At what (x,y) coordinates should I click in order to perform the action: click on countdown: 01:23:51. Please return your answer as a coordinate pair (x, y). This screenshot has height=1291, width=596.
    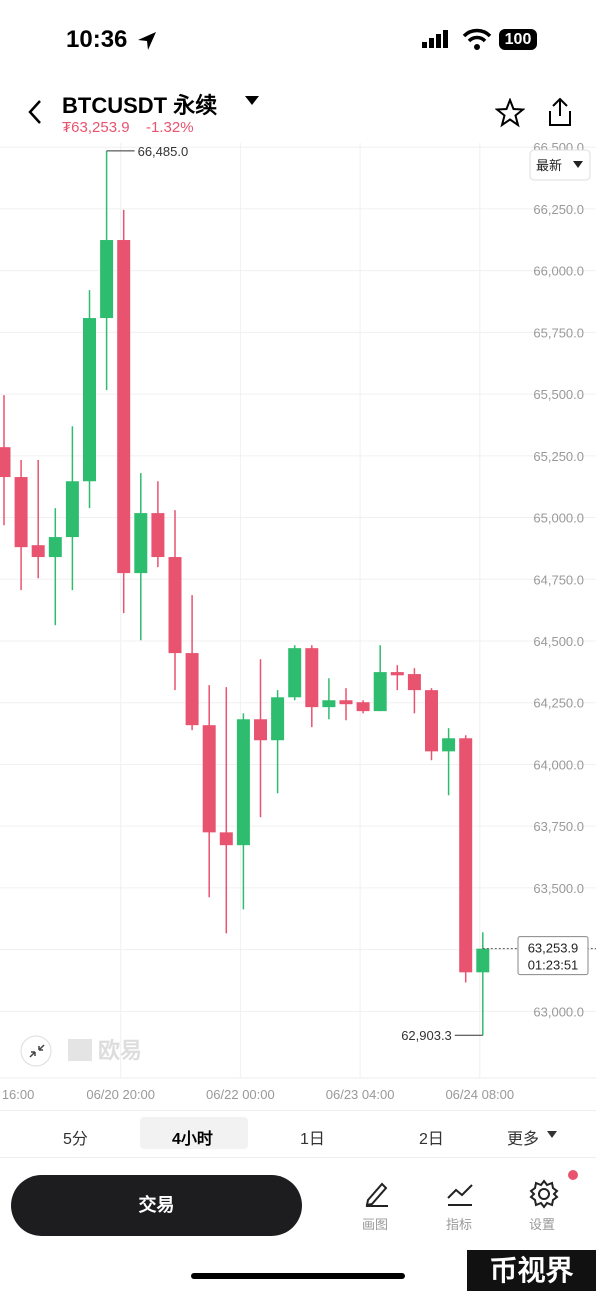
    Looking at the image, I should click on (553, 965).